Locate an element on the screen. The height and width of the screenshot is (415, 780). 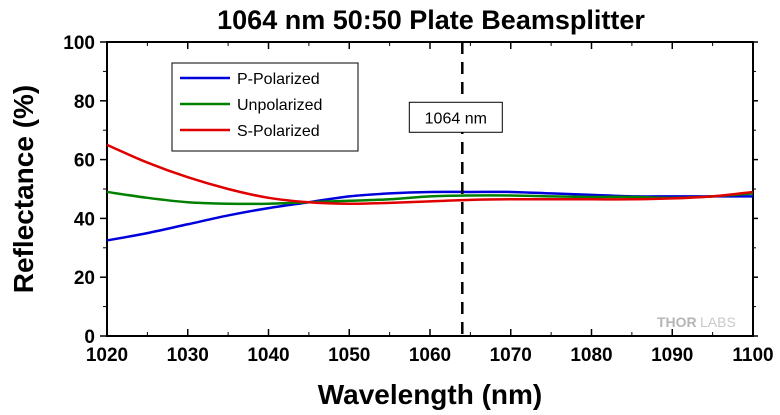
legend: P-Polarized Unpolarized S-Polarized is located at coordinates (265, 107).